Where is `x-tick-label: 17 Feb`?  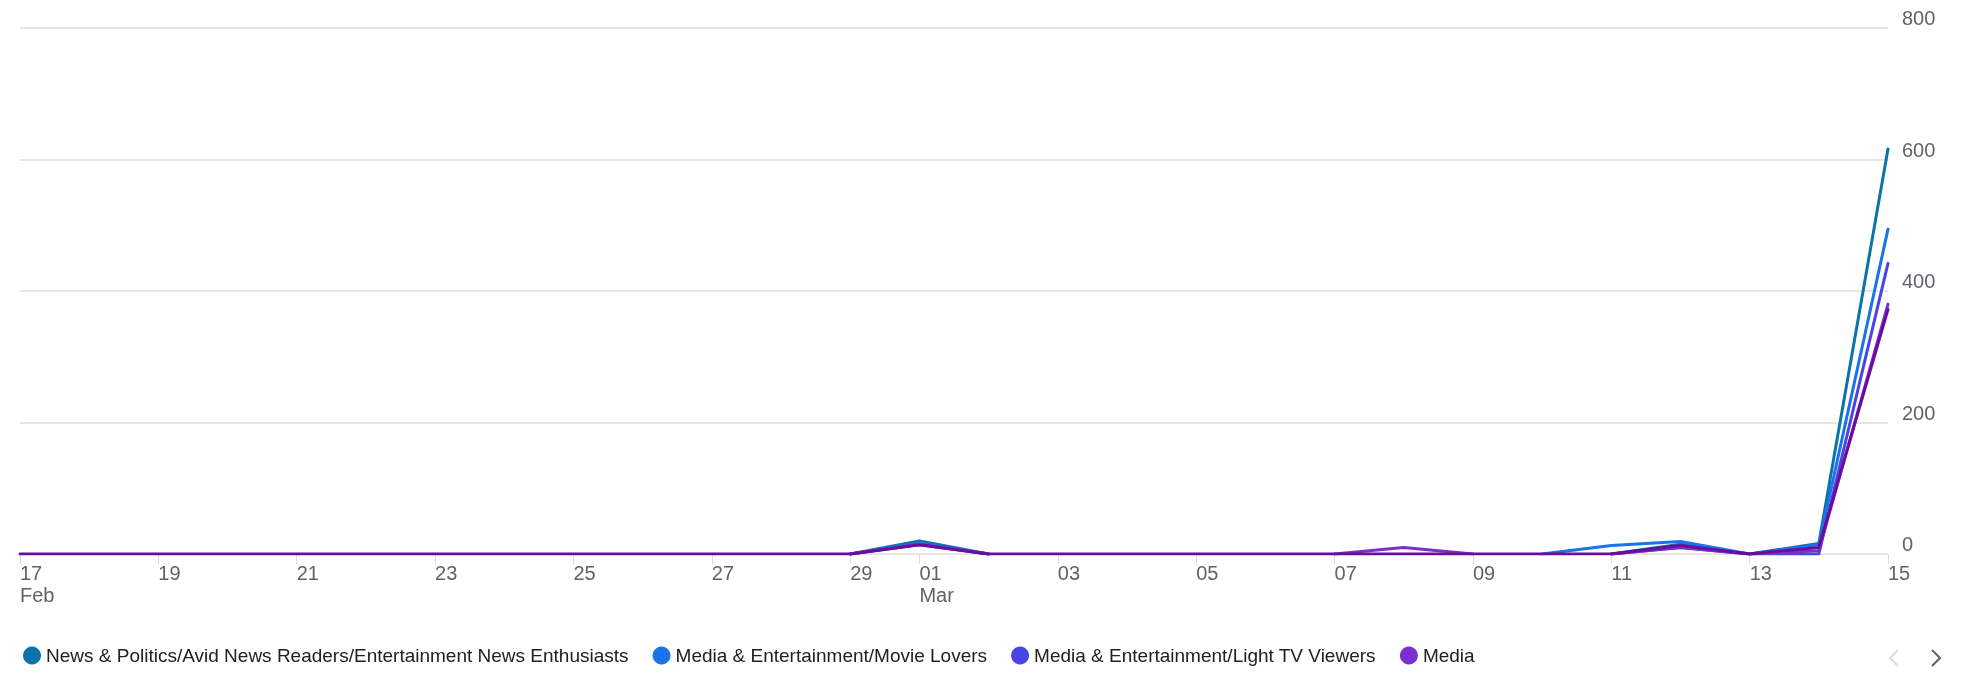 x-tick-label: 17 Feb is located at coordinates (37, 584).